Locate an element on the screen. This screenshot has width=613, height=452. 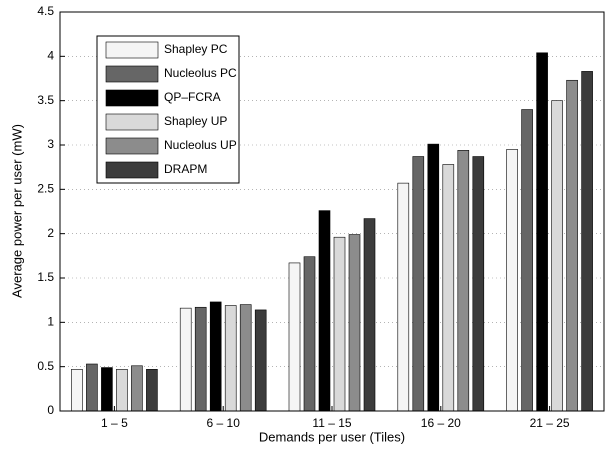
x-tick-label: 6 – 10 is located at coordinates (224, 423).